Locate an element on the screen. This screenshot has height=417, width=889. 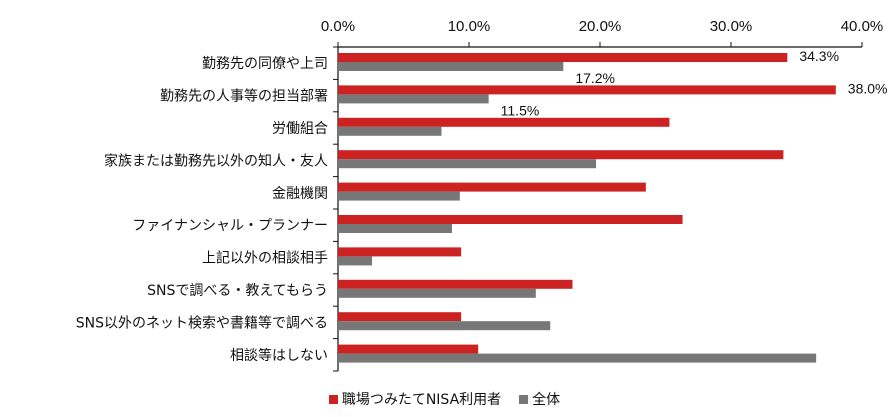
legend-label: 職場つみたてNISA利用者 is located at coordinates (421, 400).